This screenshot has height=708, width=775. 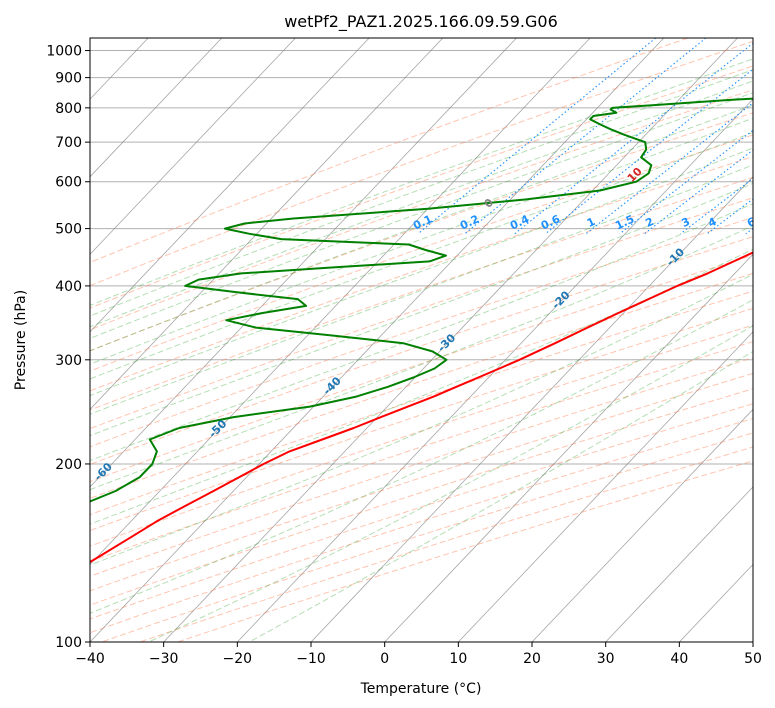 I want to click on x-tick-label: 10, so click(x=458, y=659).